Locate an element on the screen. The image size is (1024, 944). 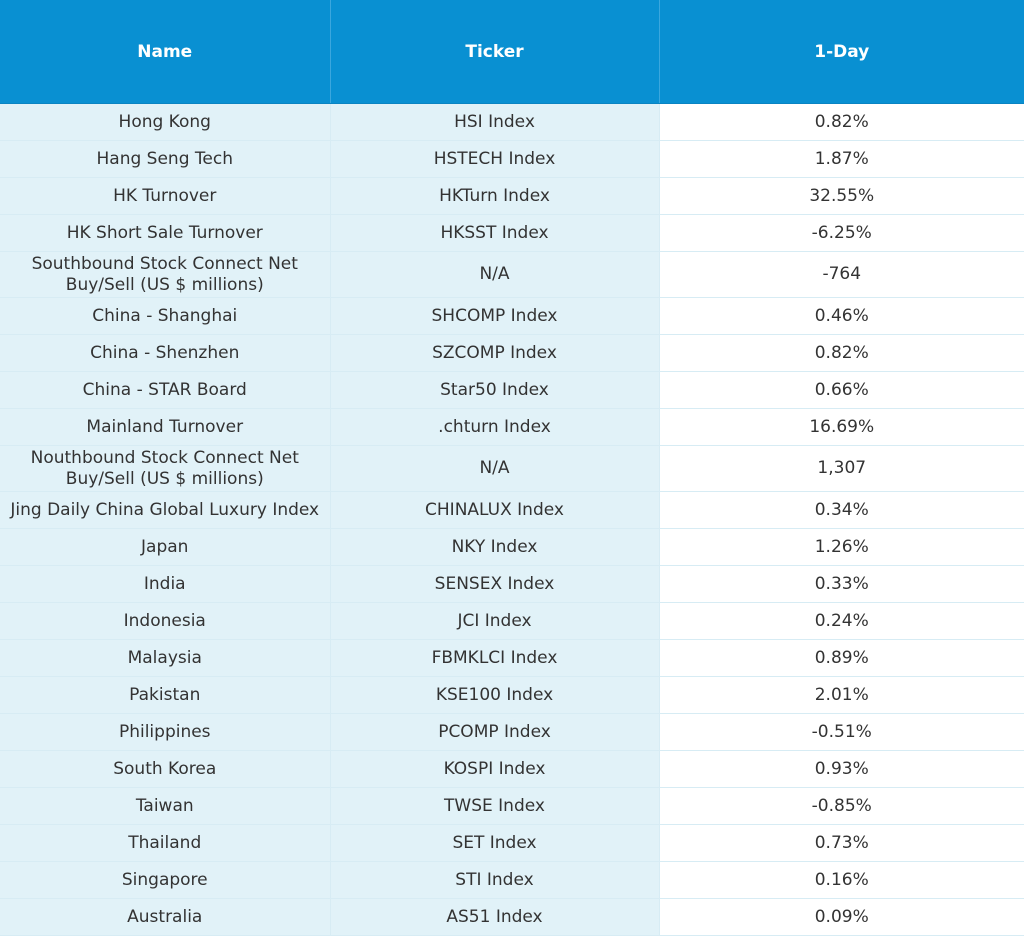
cell-1-day: 0.16% is located at coordinates (841, 880).